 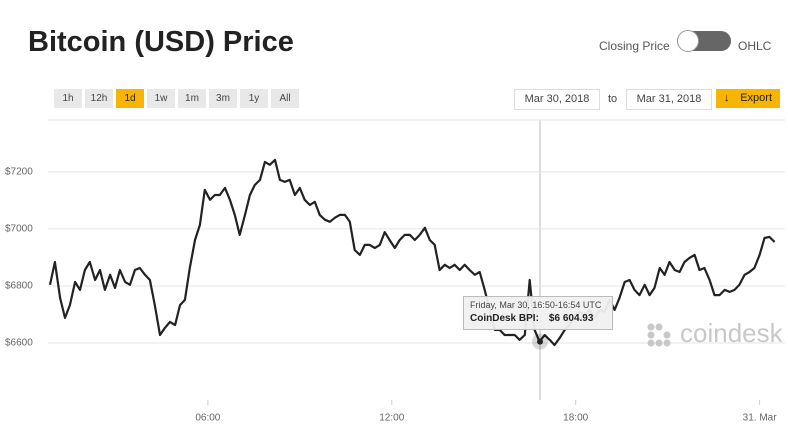 What do you see at coordinates (19, 229) in the screenshot?
I see `y-tick-label: $7000` at bounding box center [19, 229].